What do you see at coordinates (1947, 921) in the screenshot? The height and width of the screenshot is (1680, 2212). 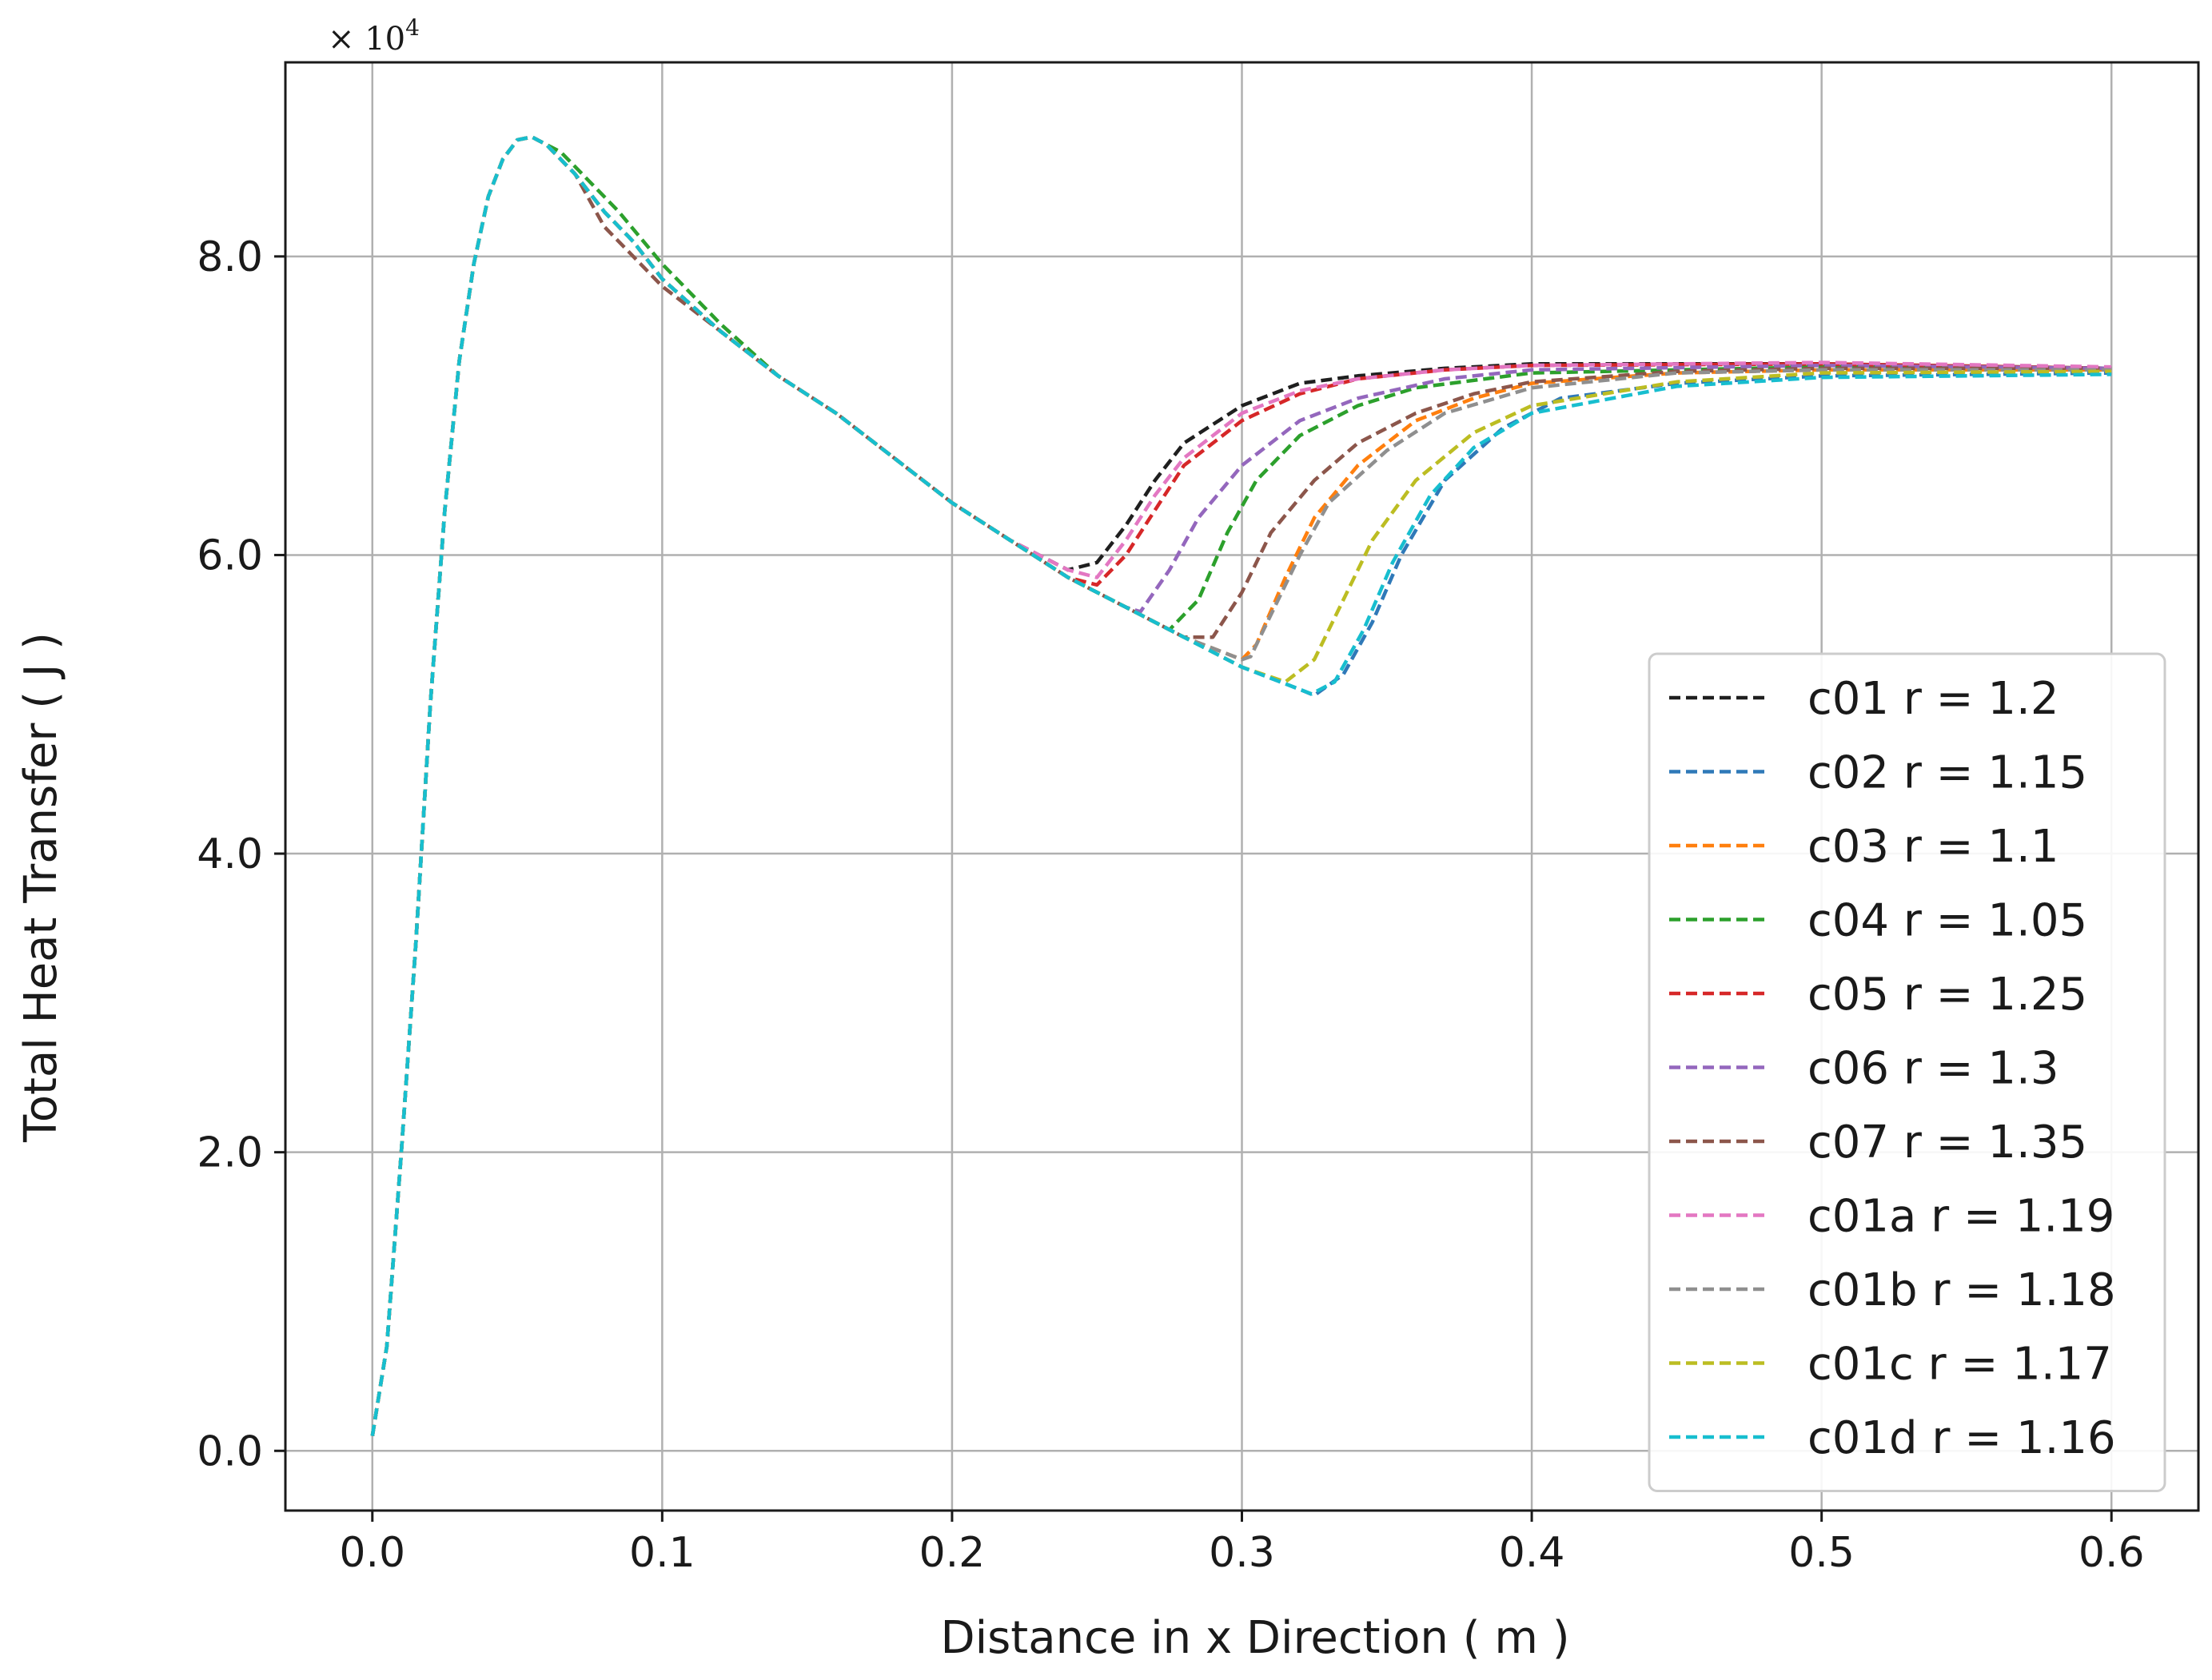 I see `legend-label: c04 r = 1.05` at bounding box center [1947, 921].